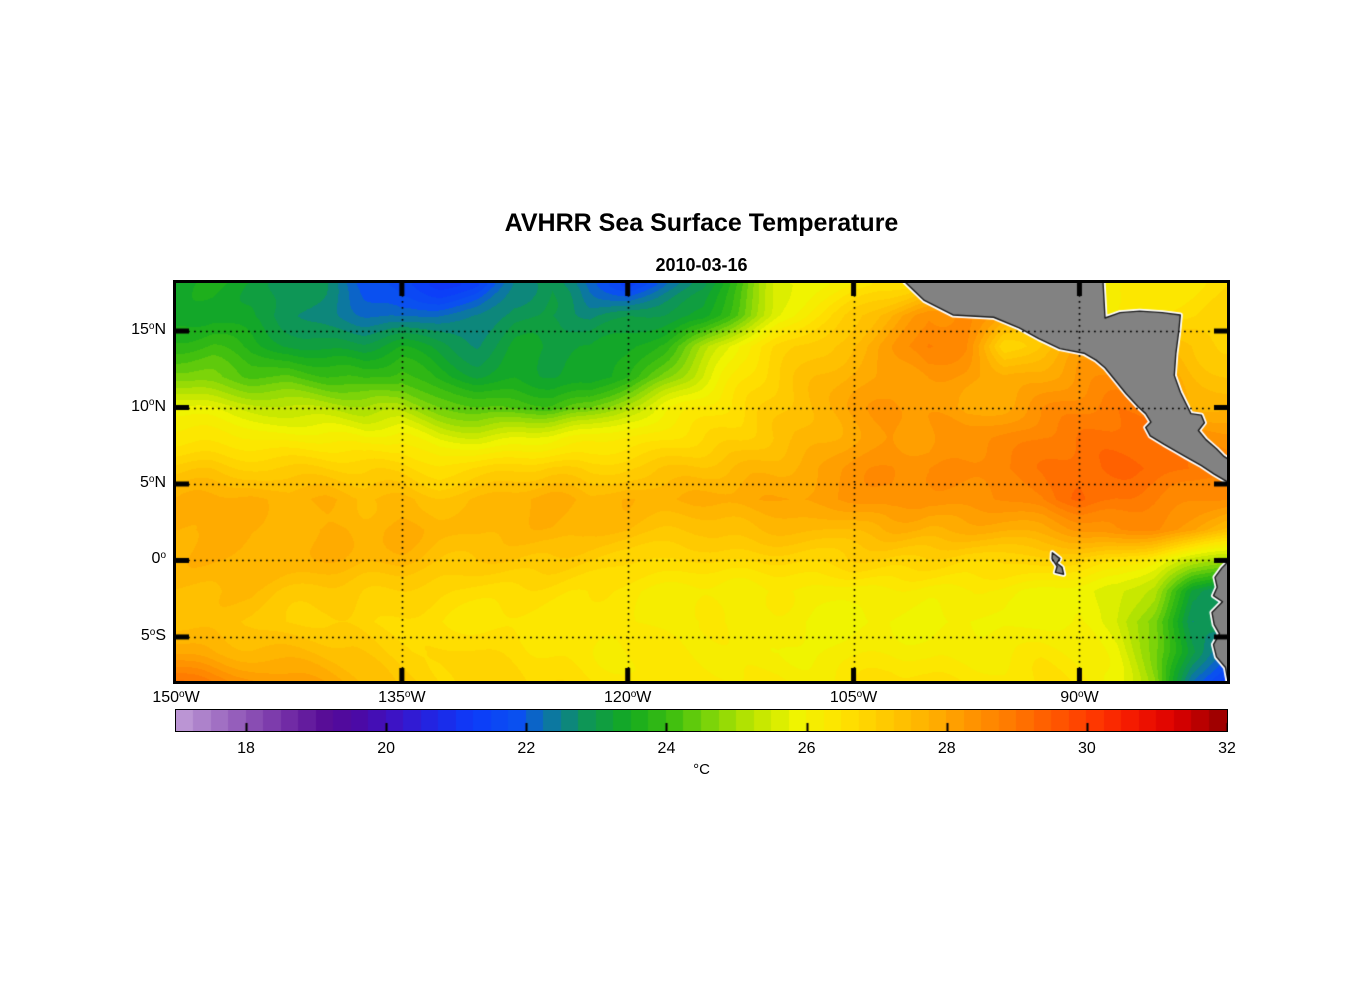 The height and width of the screenshot is (1000, 1356). Describe the element at coordinates (148, 406) in the screenshot. I see `lat-tick-label: 10oN` at that location.